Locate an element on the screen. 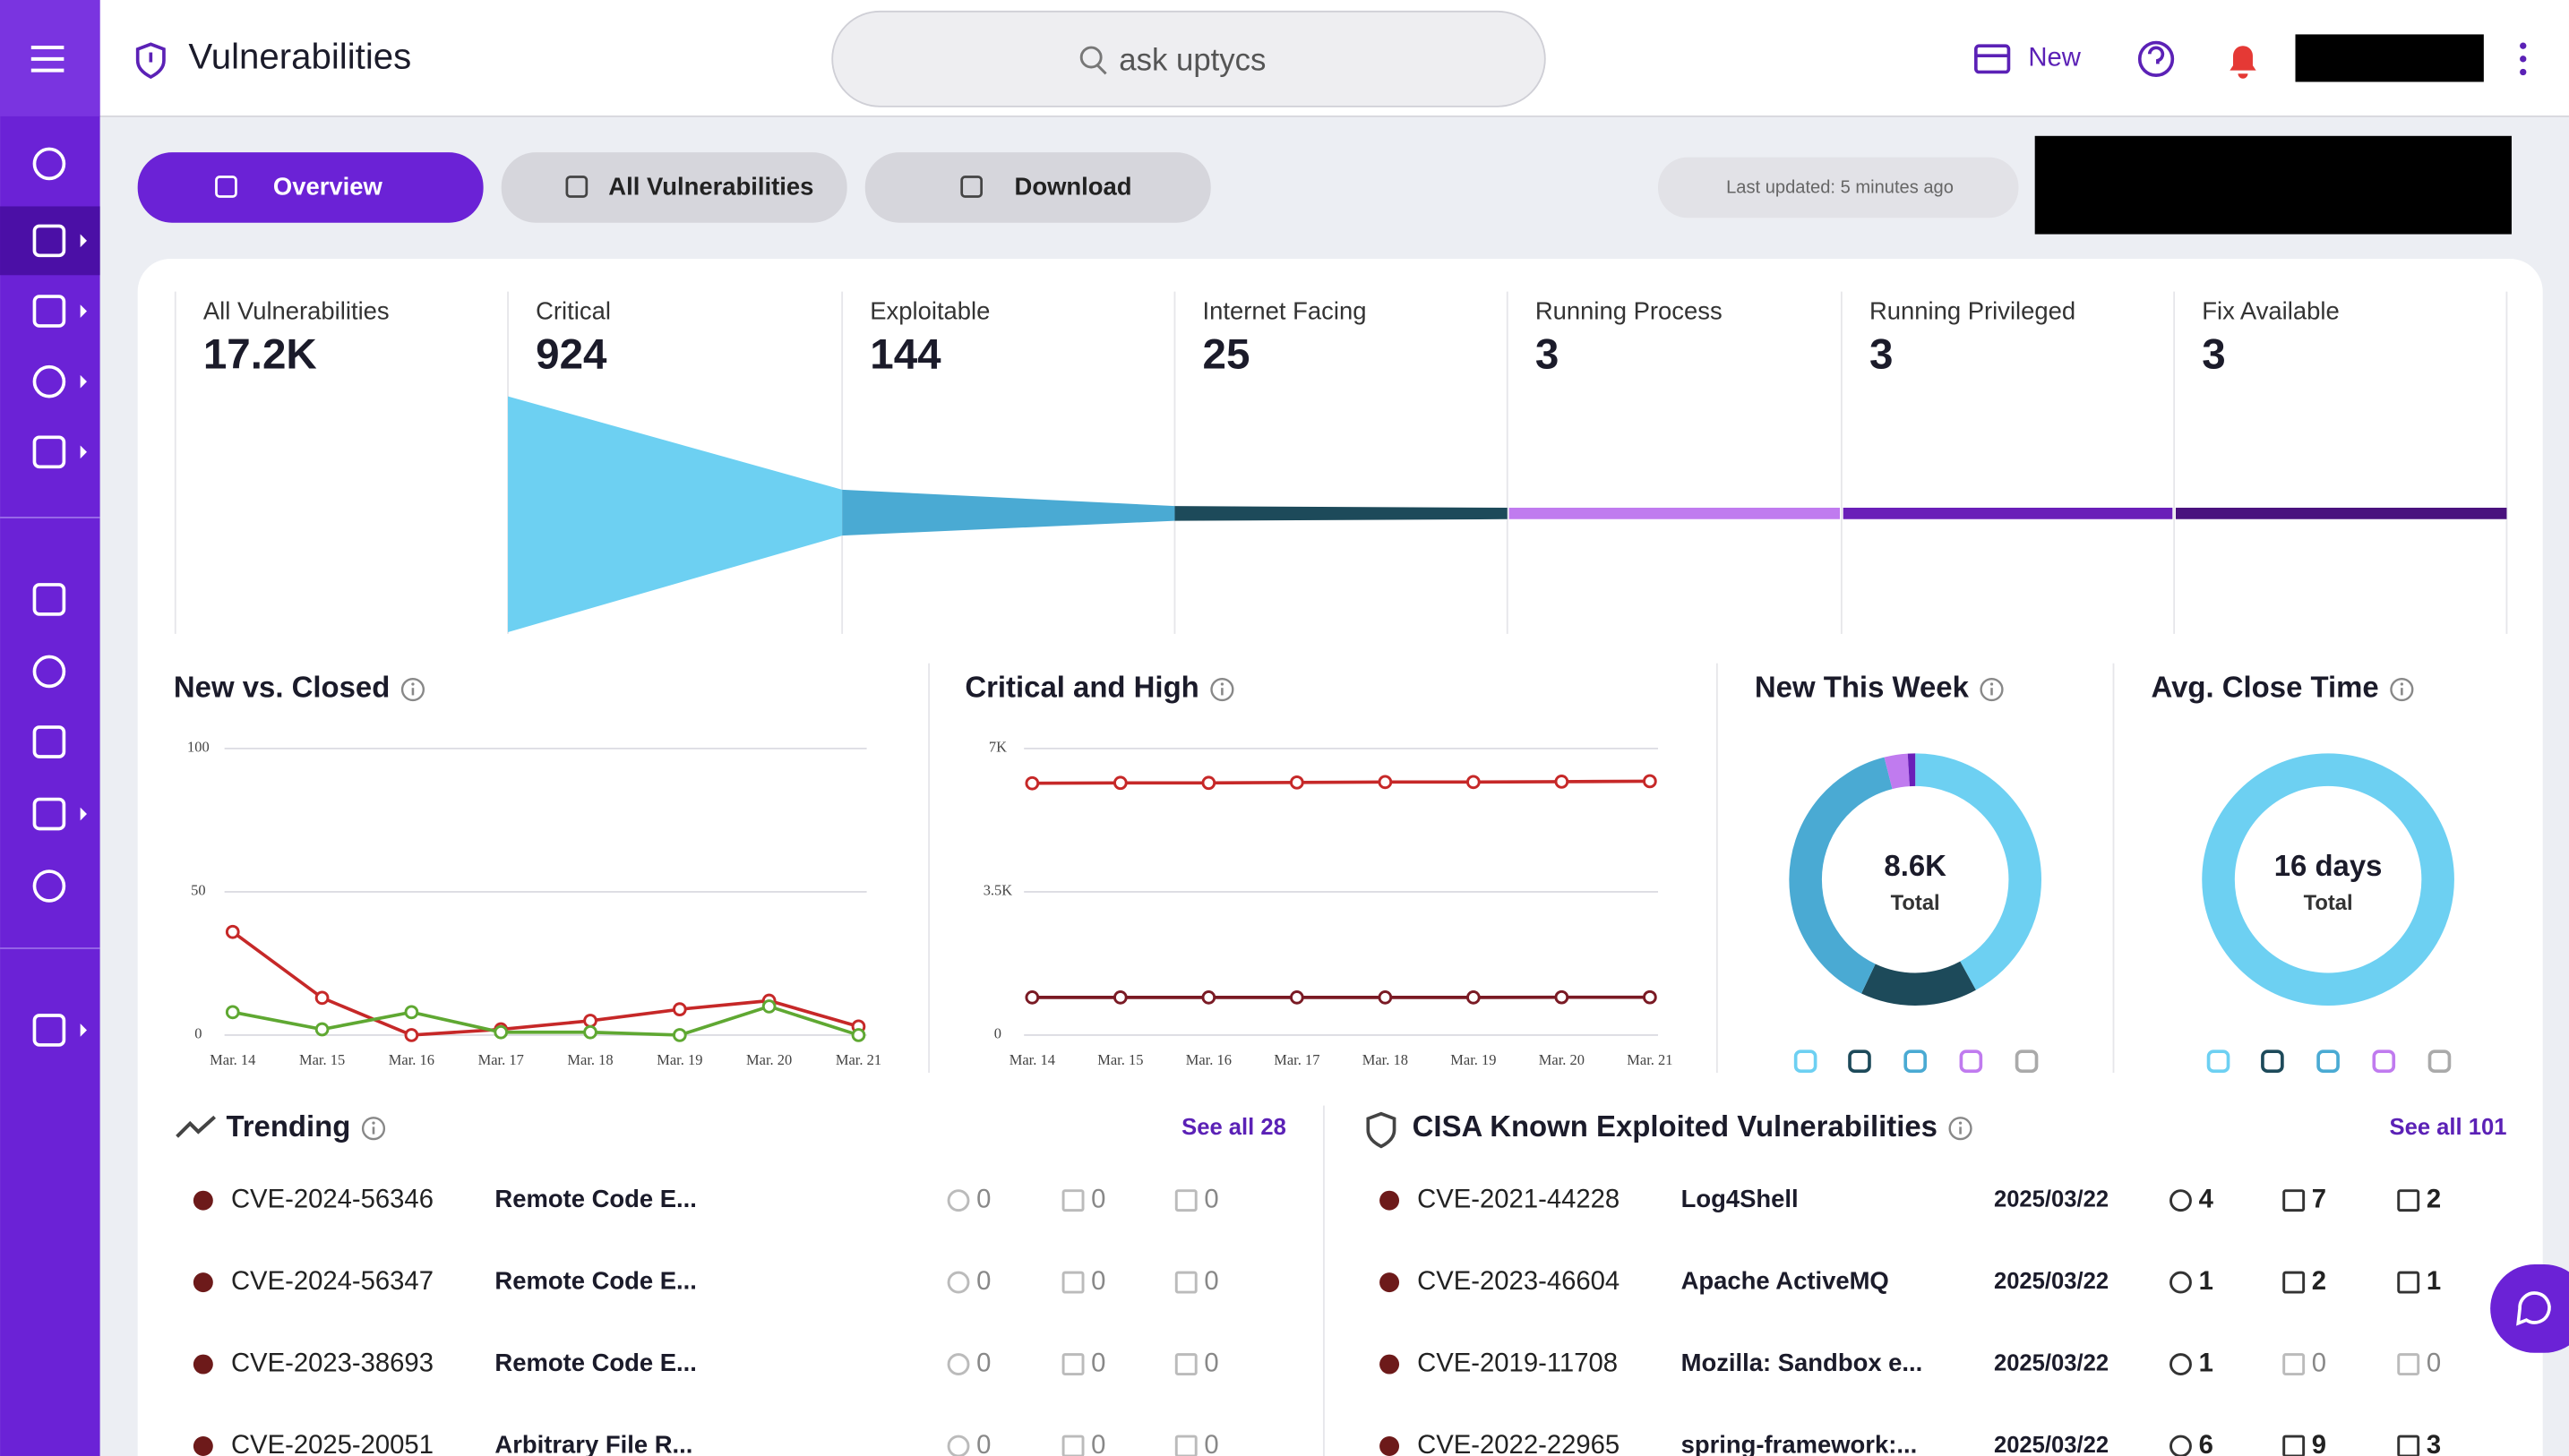  x-tick-label: Mar. 16 is located at coordinates (1209, 1059).